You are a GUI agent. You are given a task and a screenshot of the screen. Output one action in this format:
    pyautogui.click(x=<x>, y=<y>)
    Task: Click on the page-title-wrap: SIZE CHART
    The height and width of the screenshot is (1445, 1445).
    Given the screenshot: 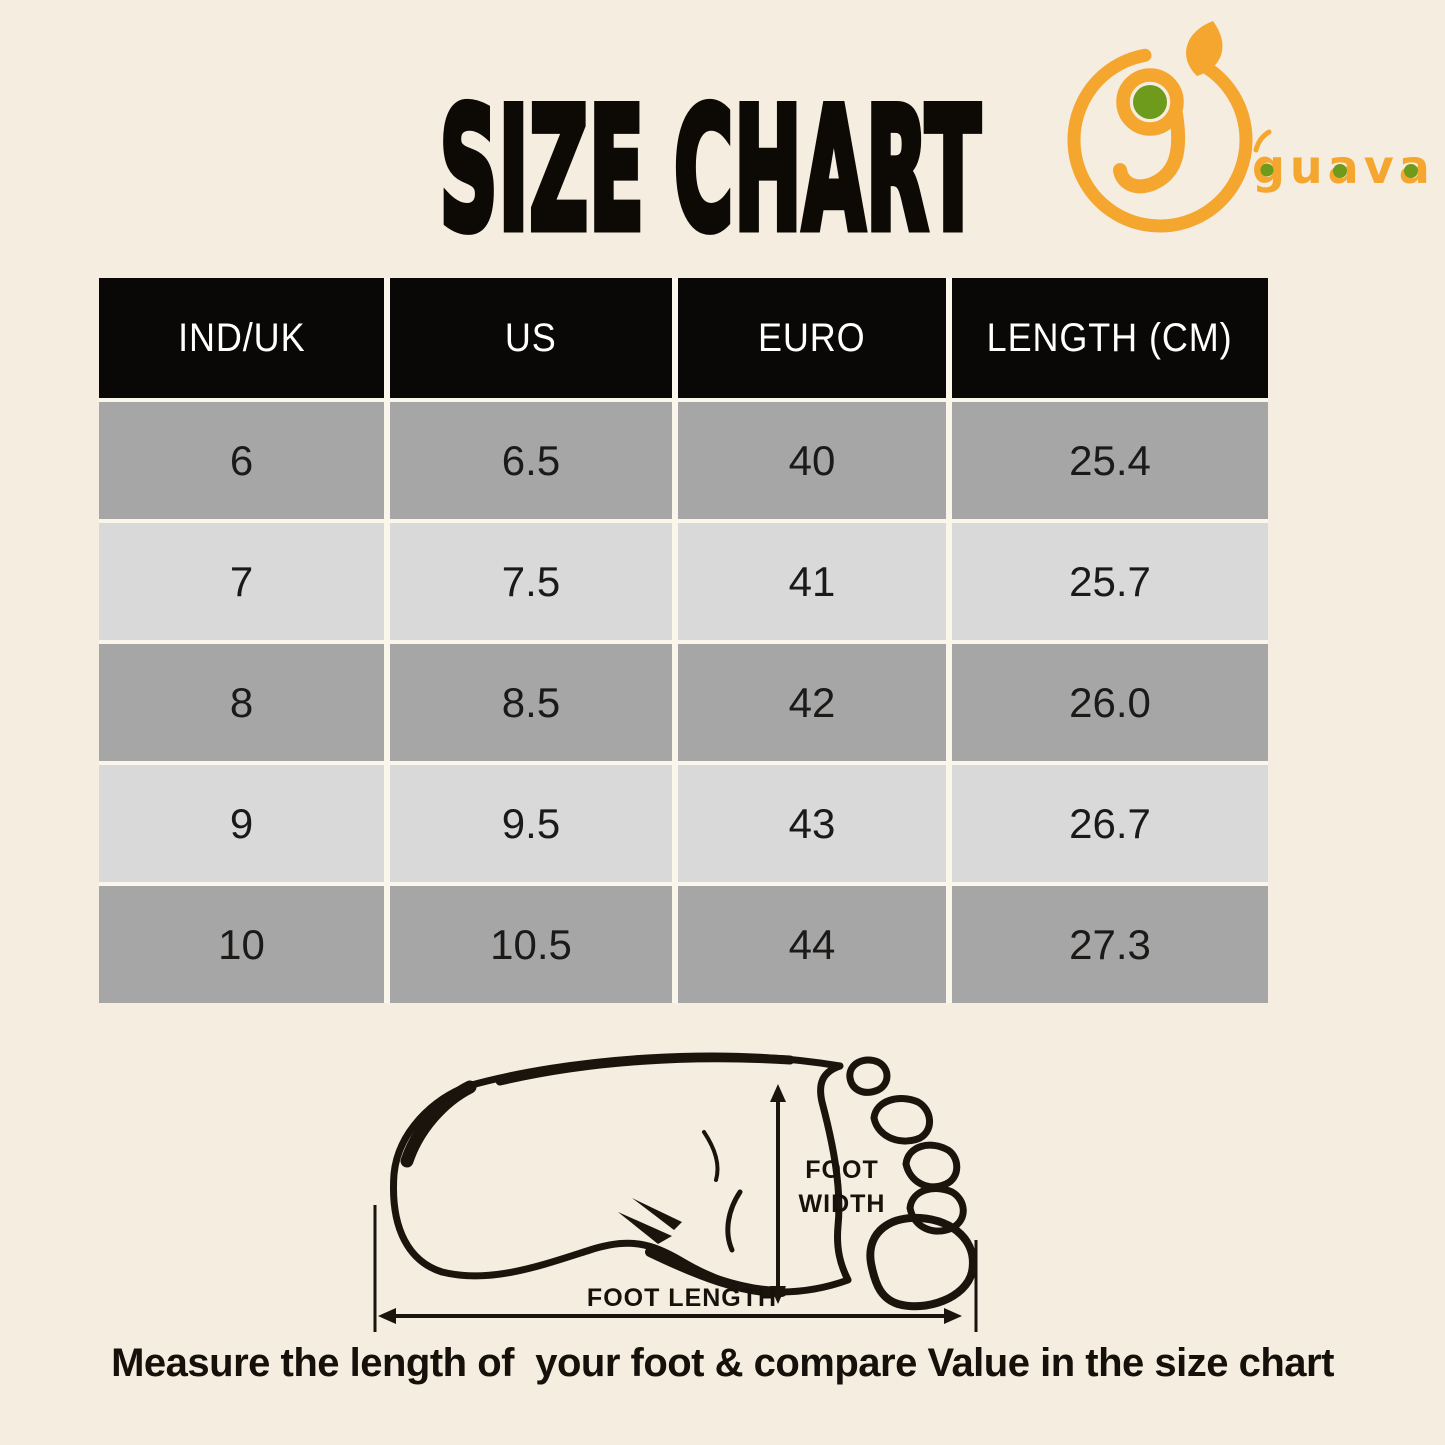 What is the action you would take?
    pyautogui.click(x=710, y=171)
    